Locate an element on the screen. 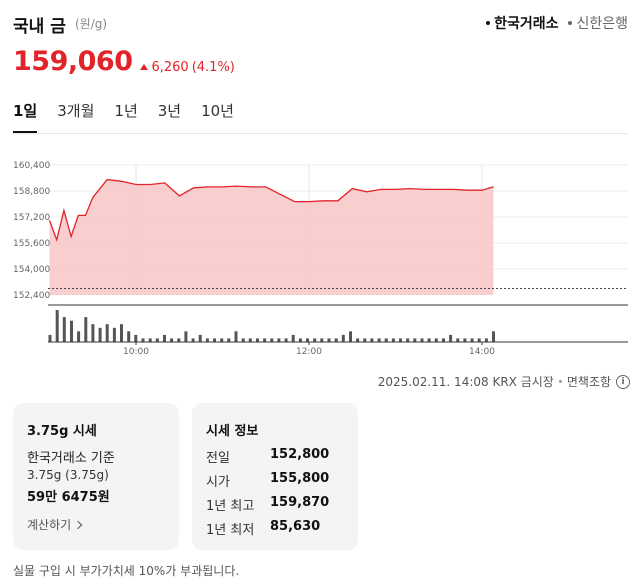 Image resolution: width=640 pixels, height=588 pixels. tab-3y: 3년 is located at coordinates (169, 111).